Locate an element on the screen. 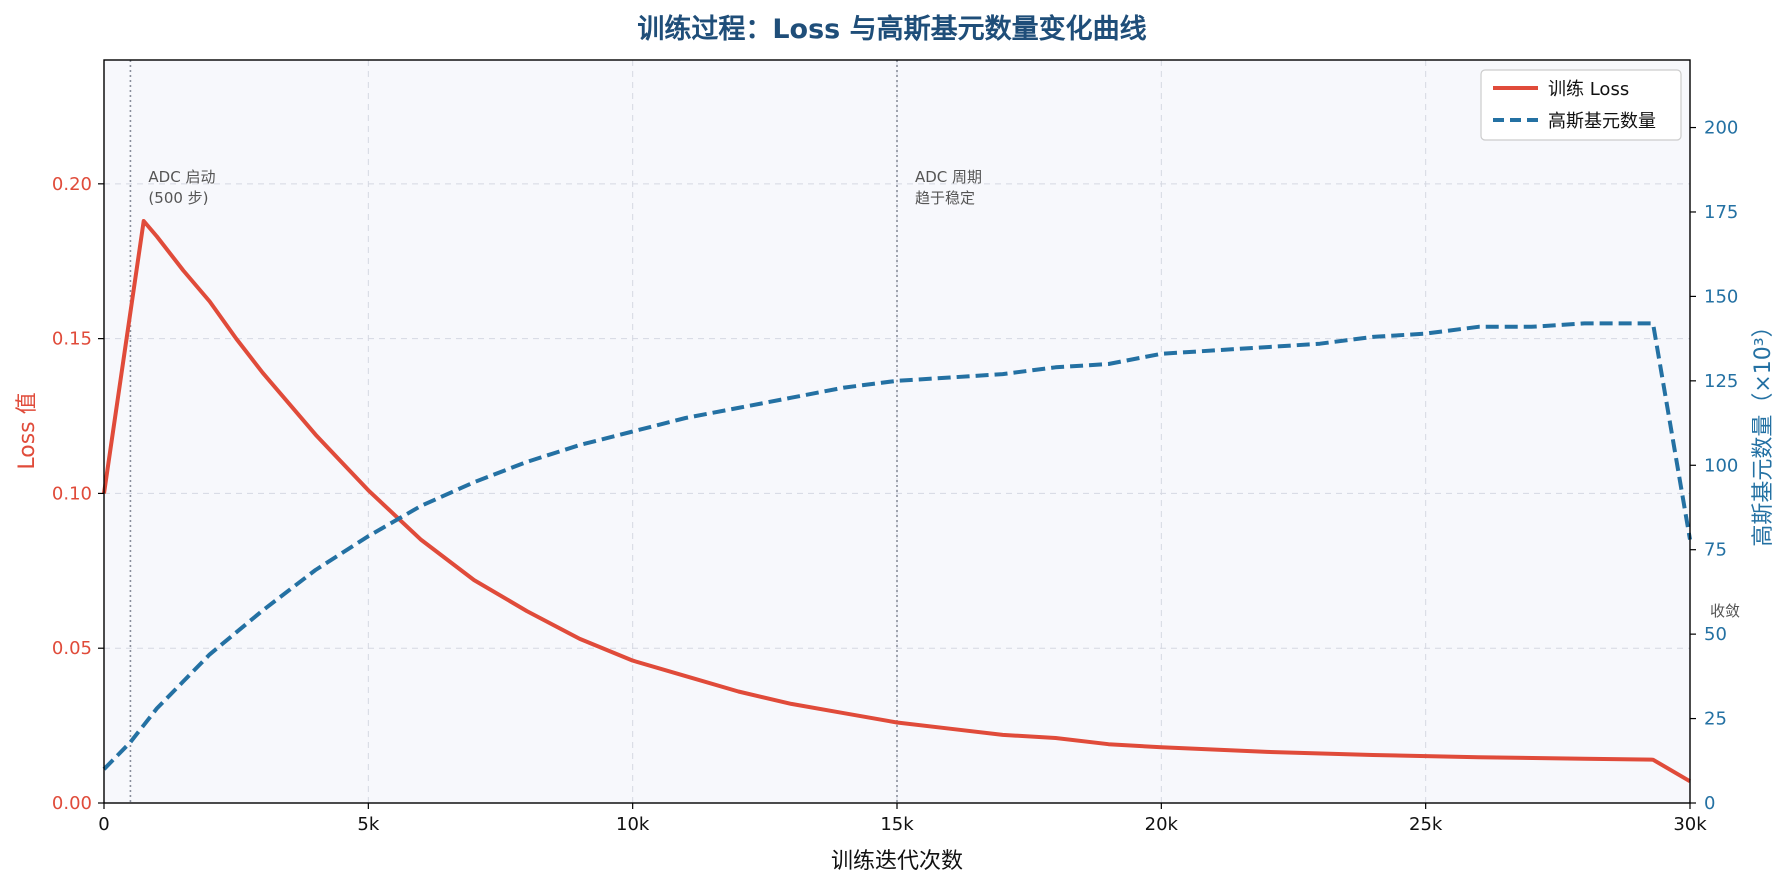  x-tick-label: 30k is located at coordinates (1690, 824).